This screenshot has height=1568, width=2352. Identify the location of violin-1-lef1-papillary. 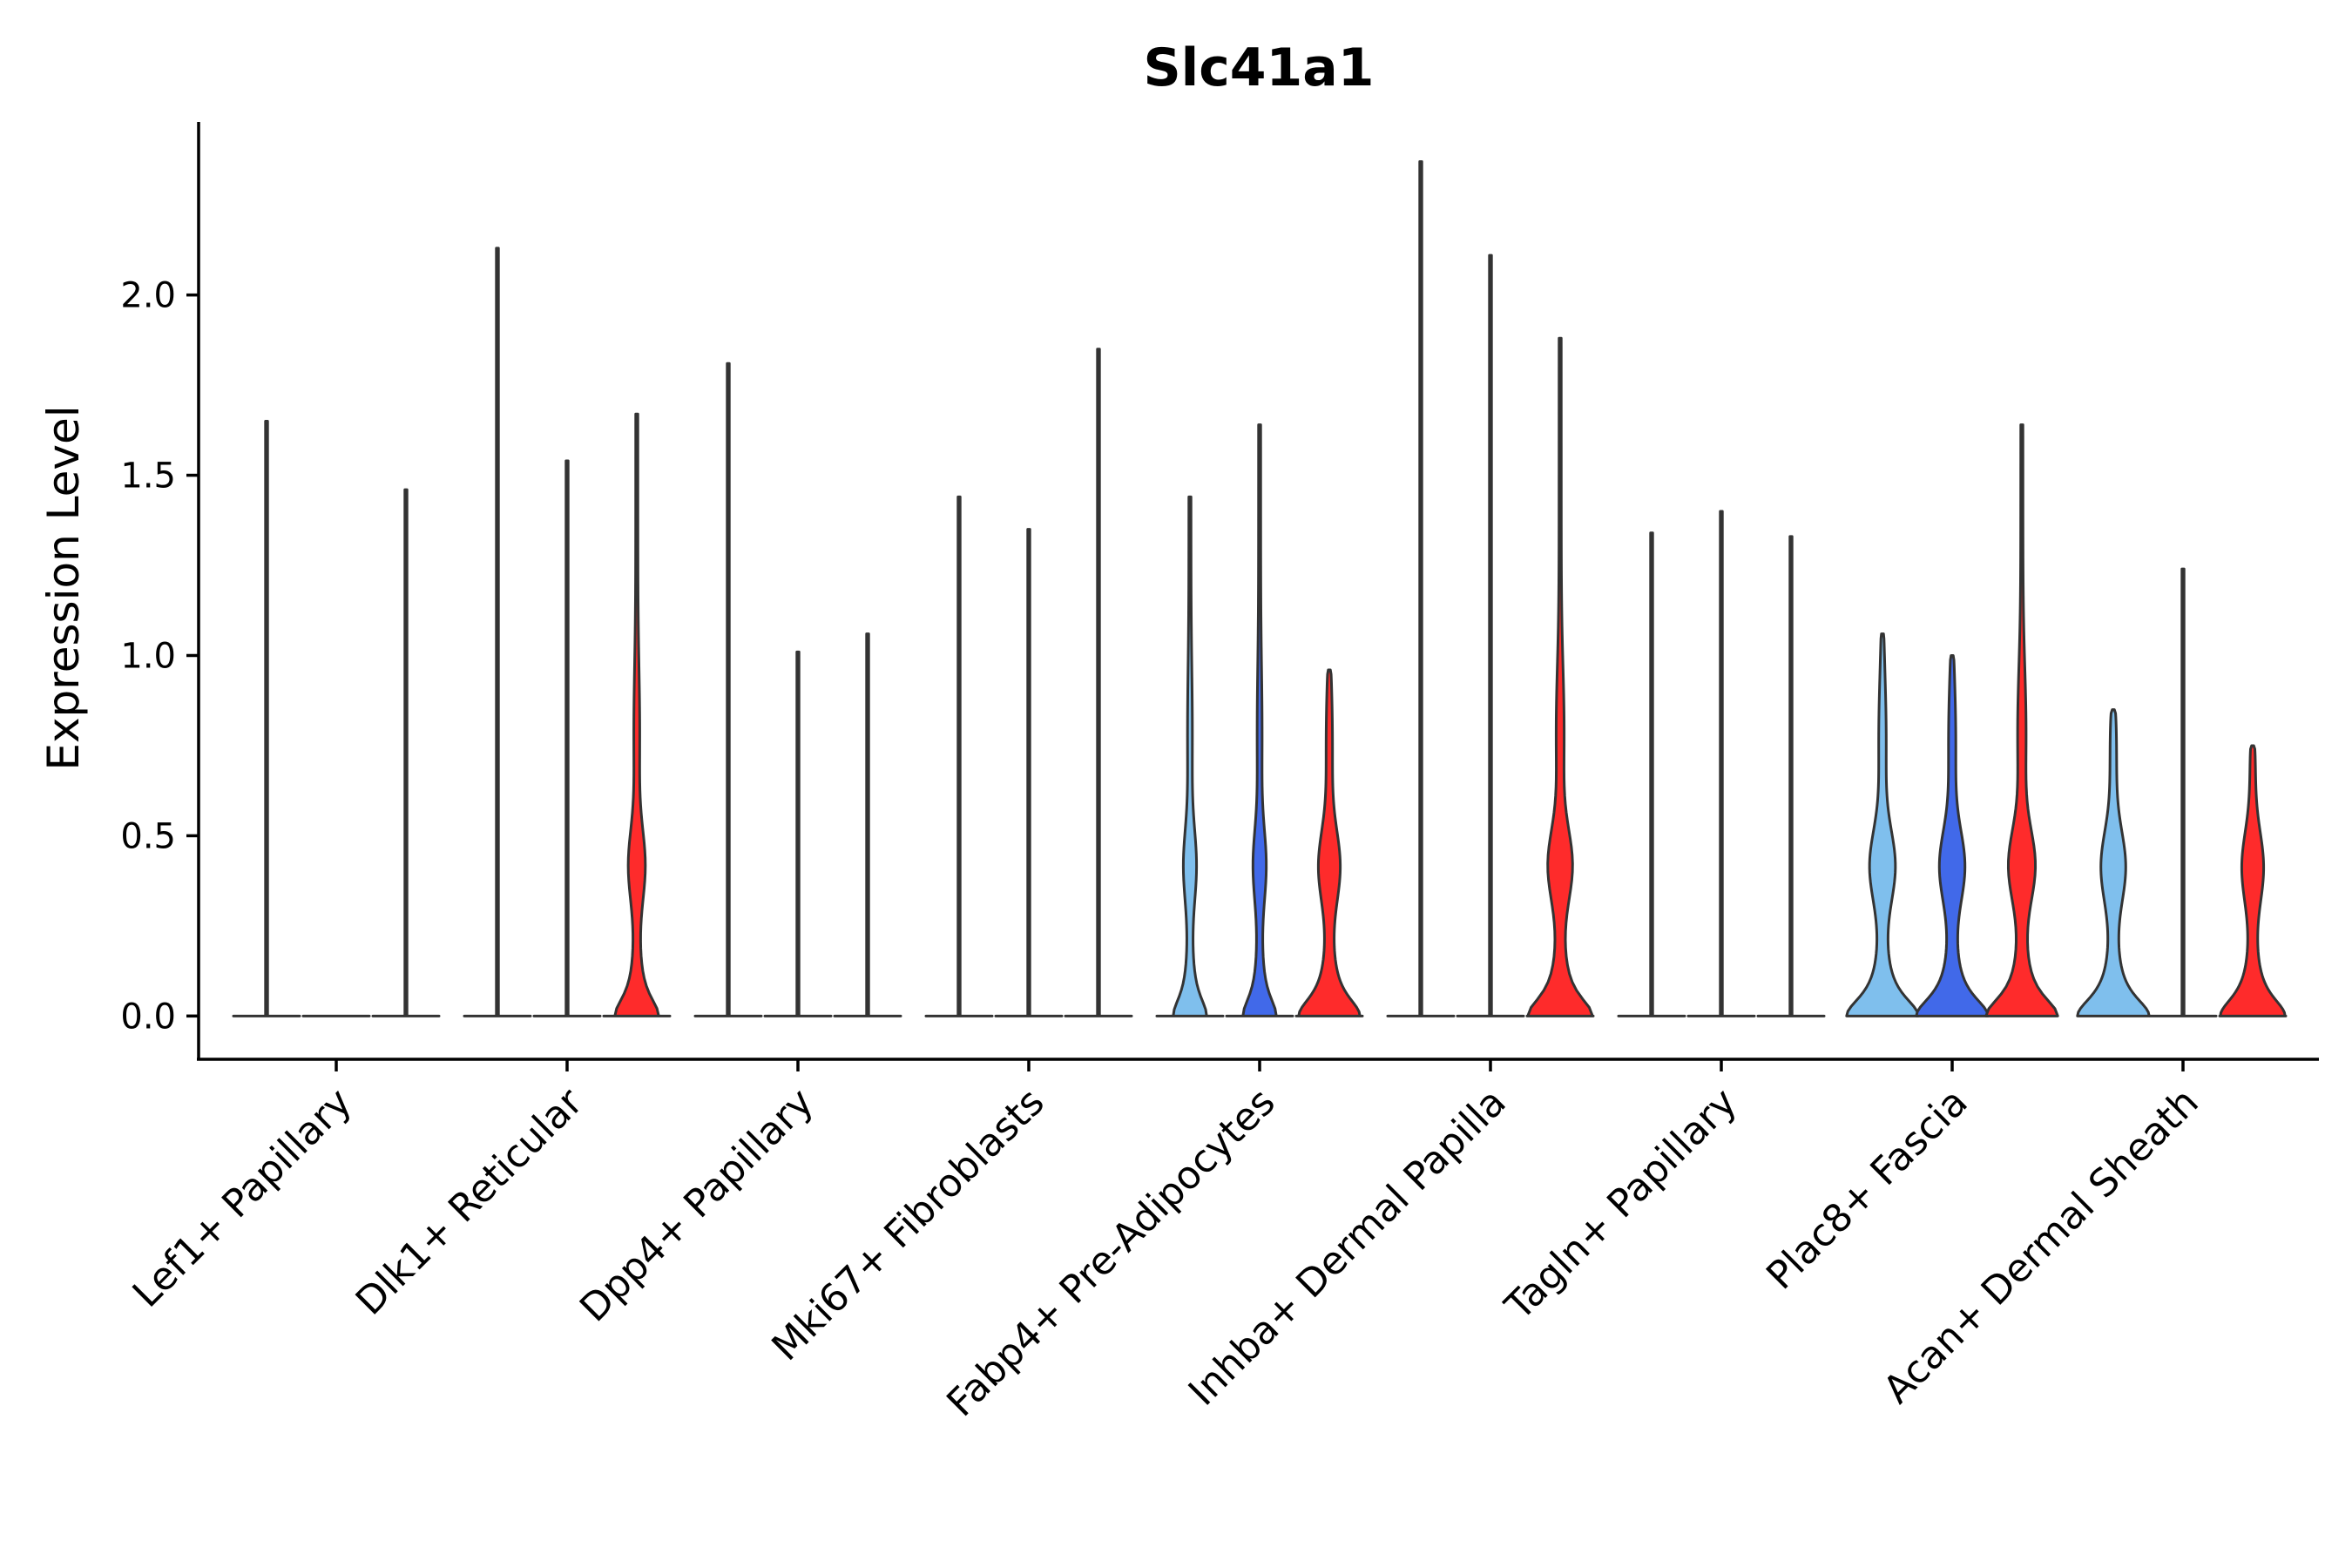
(266, 718).